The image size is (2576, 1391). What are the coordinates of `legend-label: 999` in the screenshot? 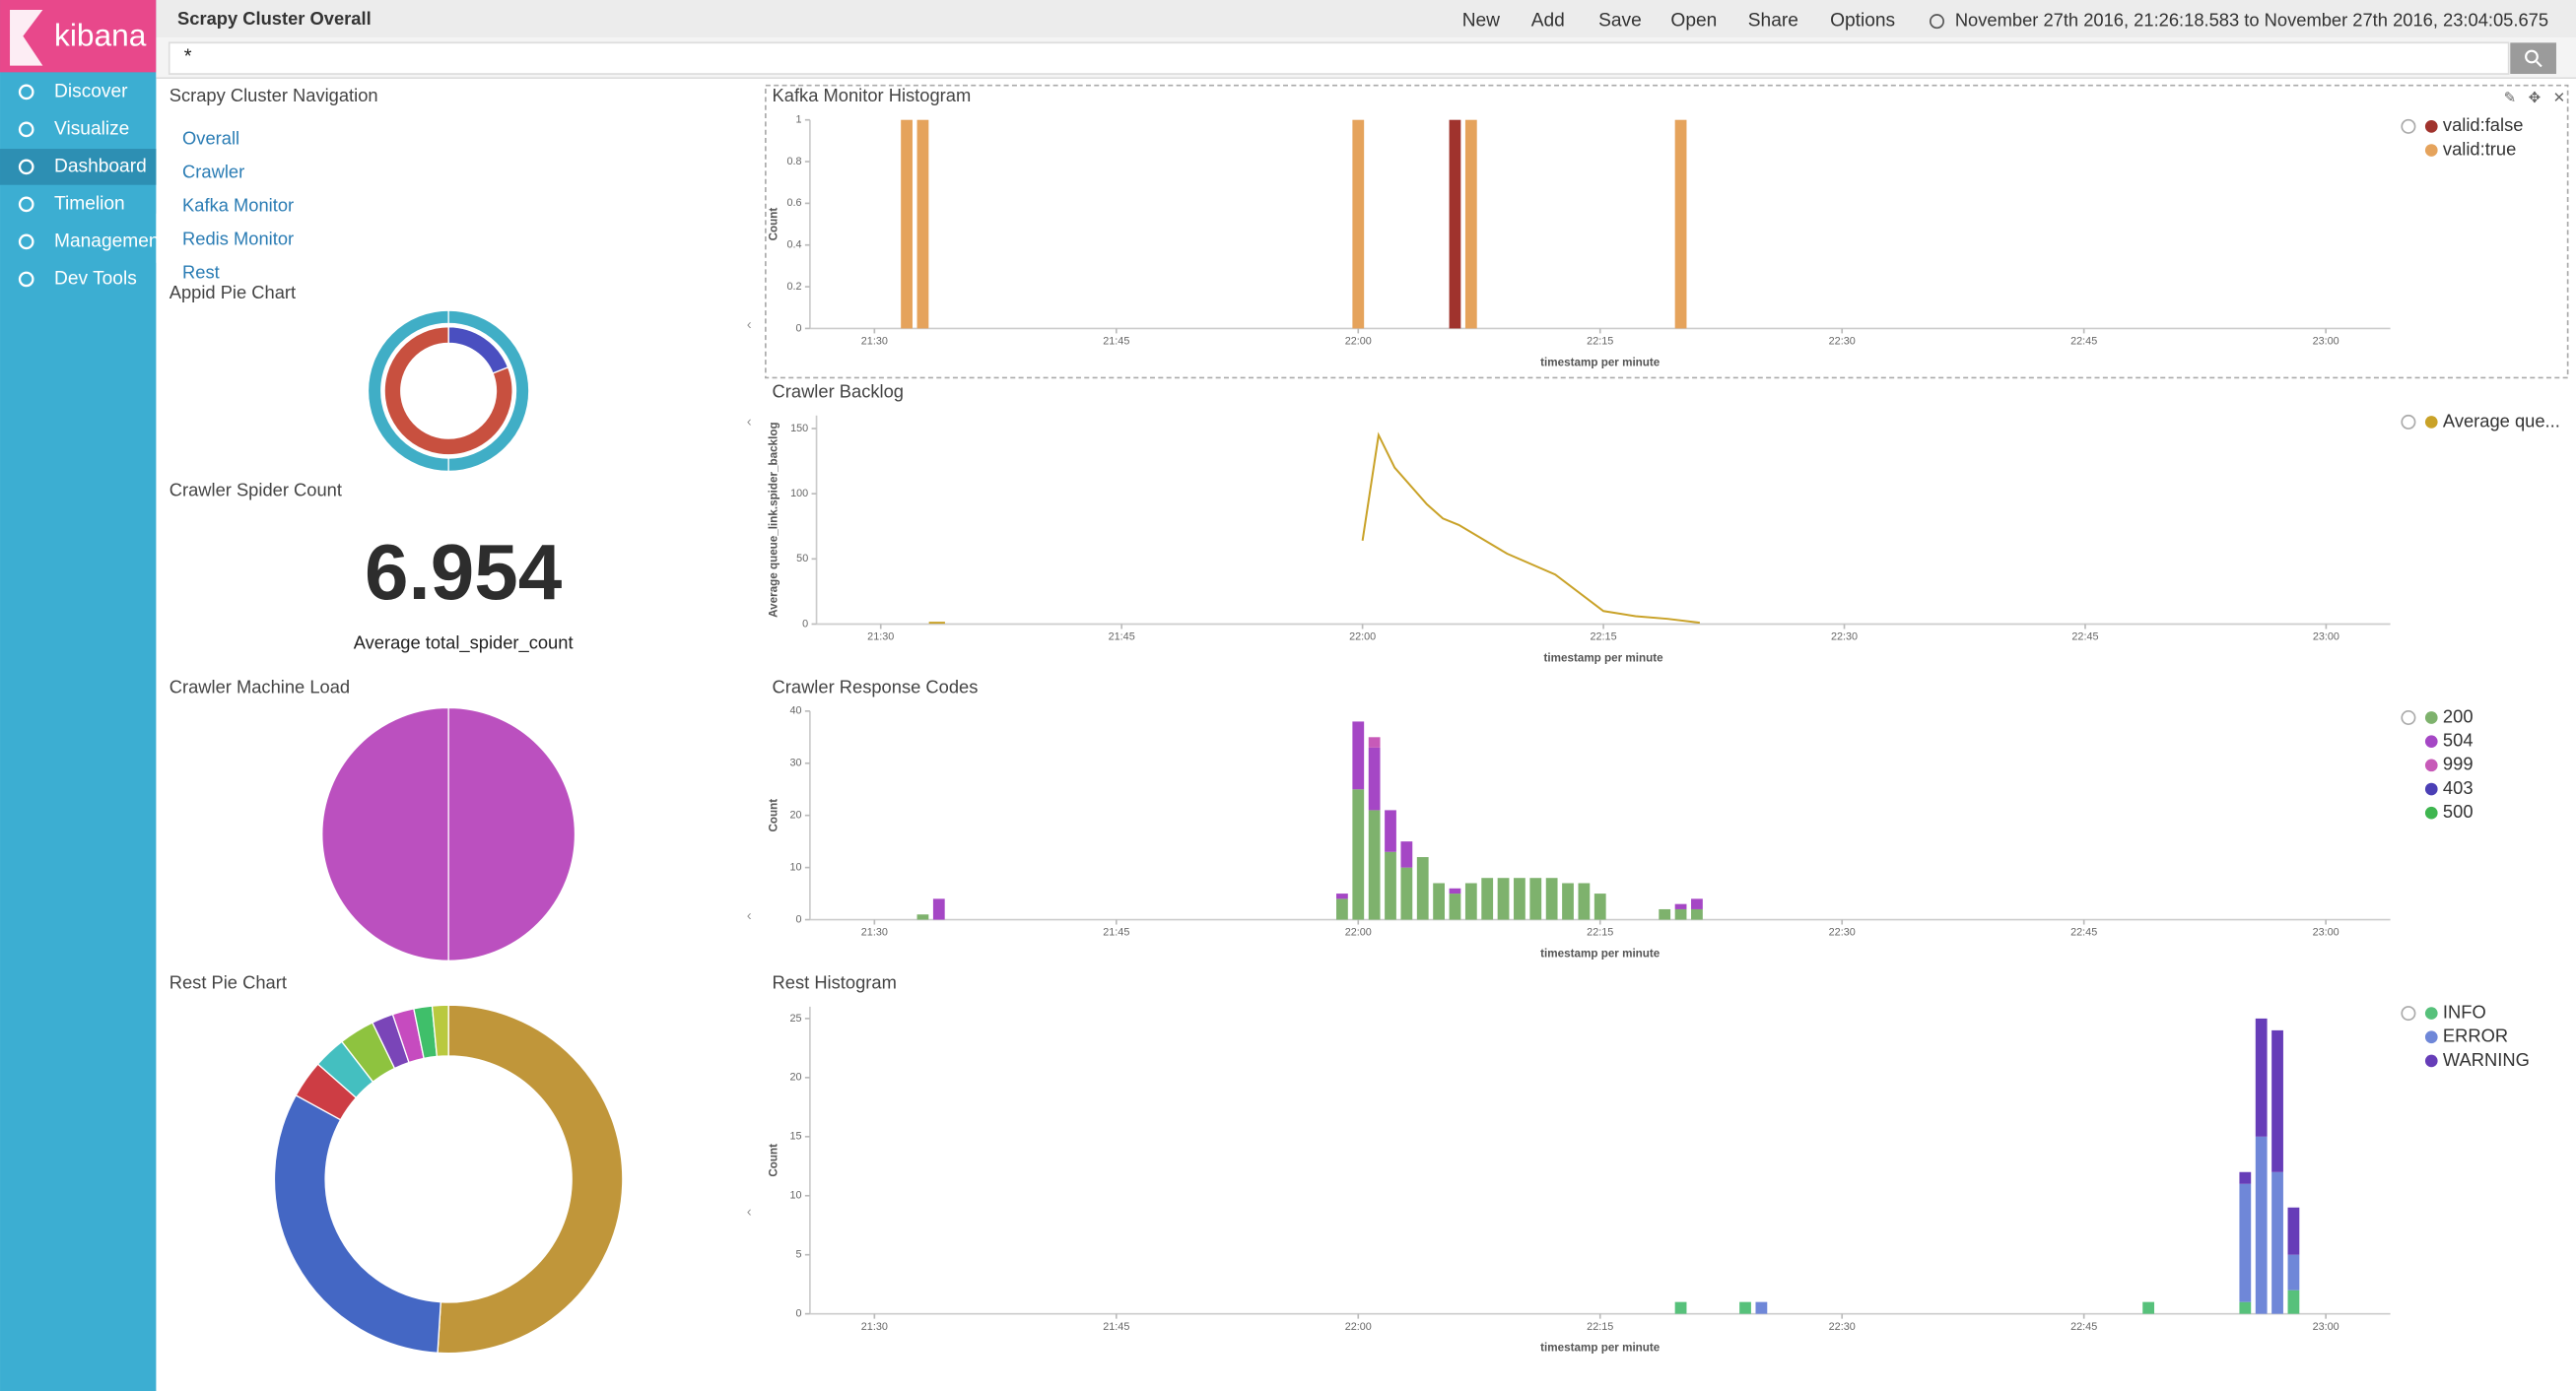 It's located at (2458, 764).